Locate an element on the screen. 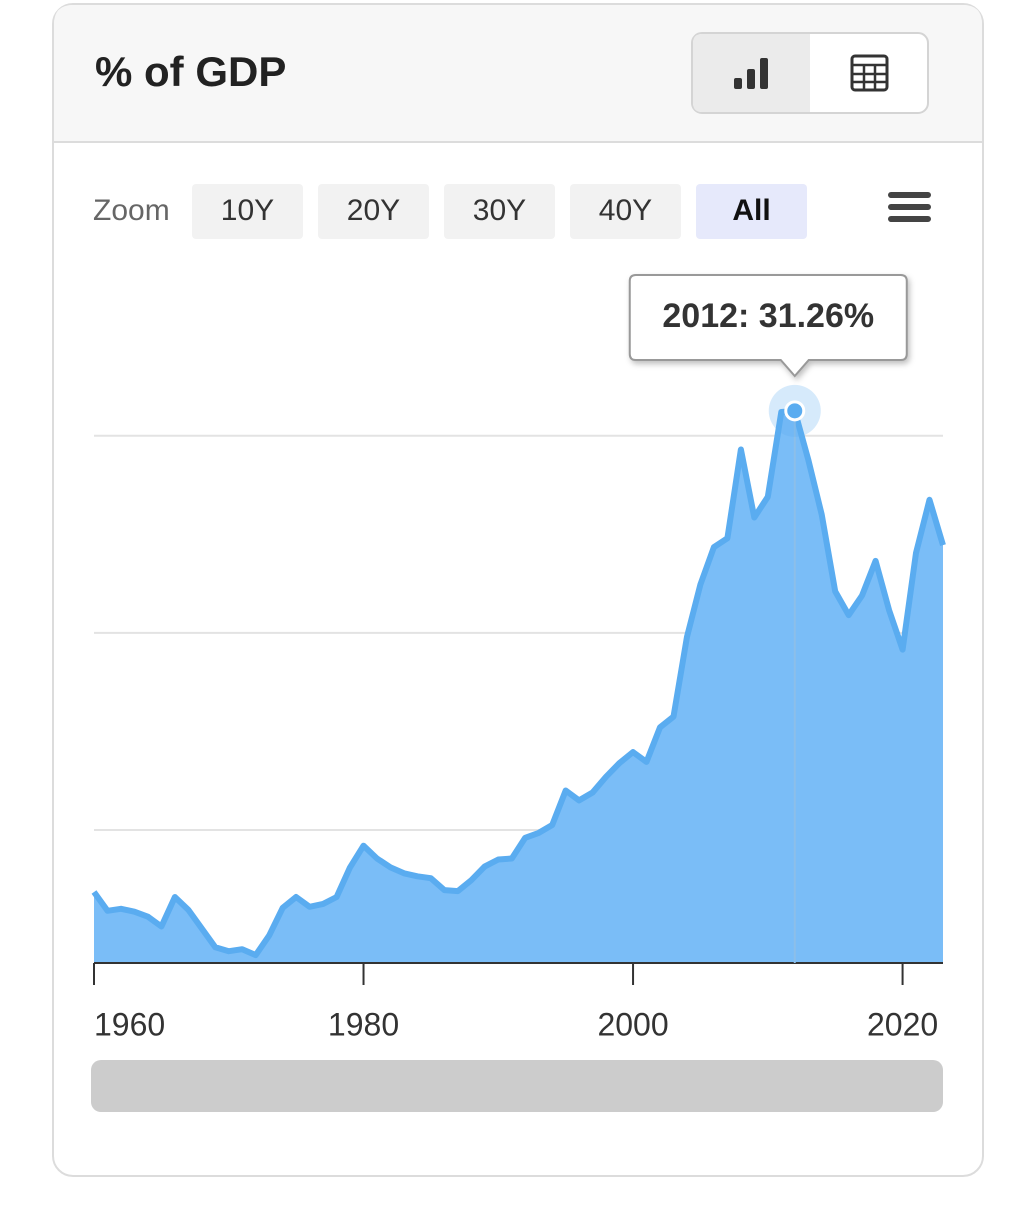 The width and height of the screenshot is (1036, 1205). zoom-button-label: 10Y is located at coordinates (247, 210).